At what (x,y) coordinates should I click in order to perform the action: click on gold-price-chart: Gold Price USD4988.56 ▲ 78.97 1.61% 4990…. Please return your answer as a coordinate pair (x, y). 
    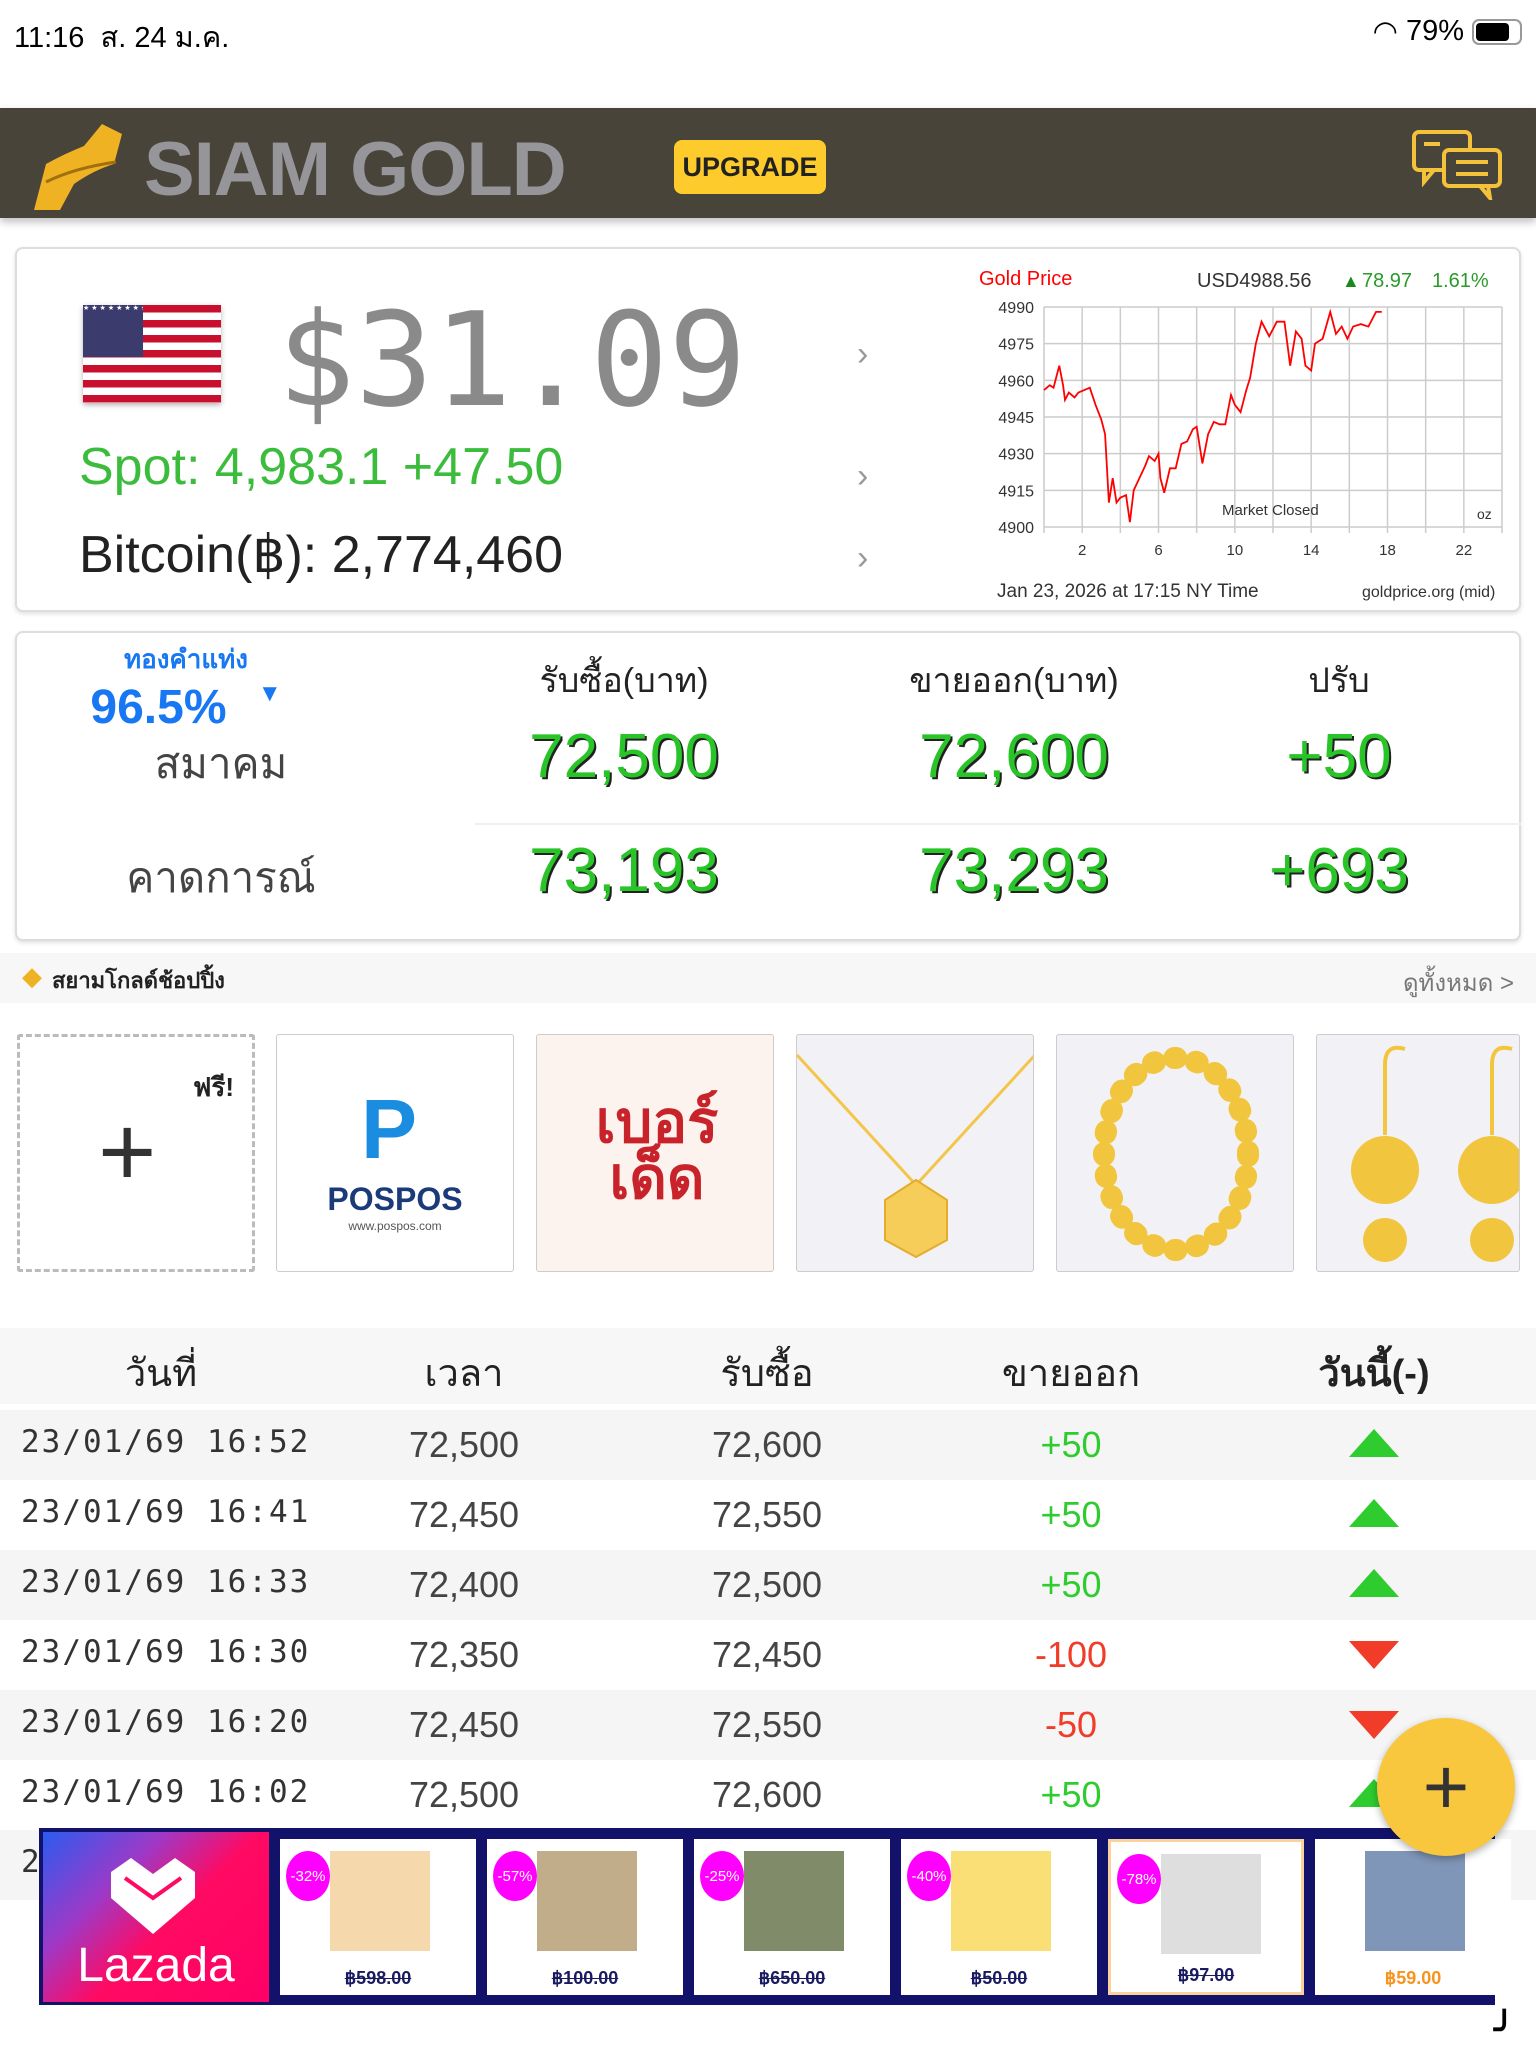
    Looking at the image, I should click on (1237, 429).